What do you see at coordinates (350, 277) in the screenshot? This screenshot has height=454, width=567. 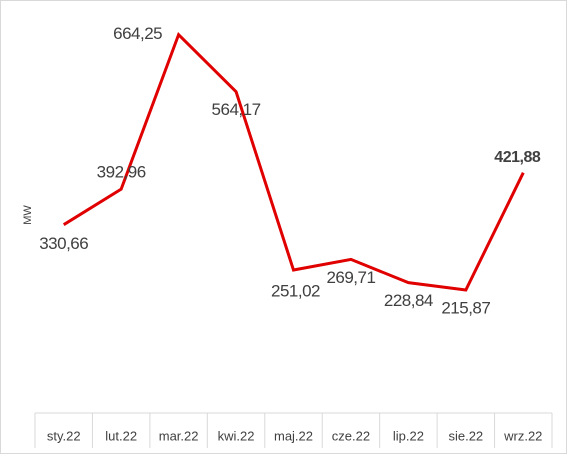 I see `data-label: 269,71` at bounding box center [350, 277].